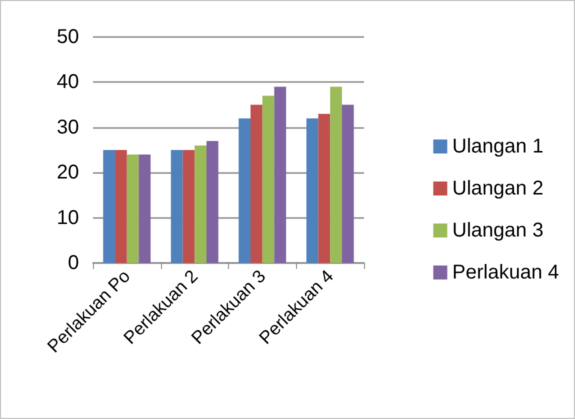  Describe the element at coordinates (498, 147) in the screenshot. I see `legend-label: Ulangan 1` at that location.